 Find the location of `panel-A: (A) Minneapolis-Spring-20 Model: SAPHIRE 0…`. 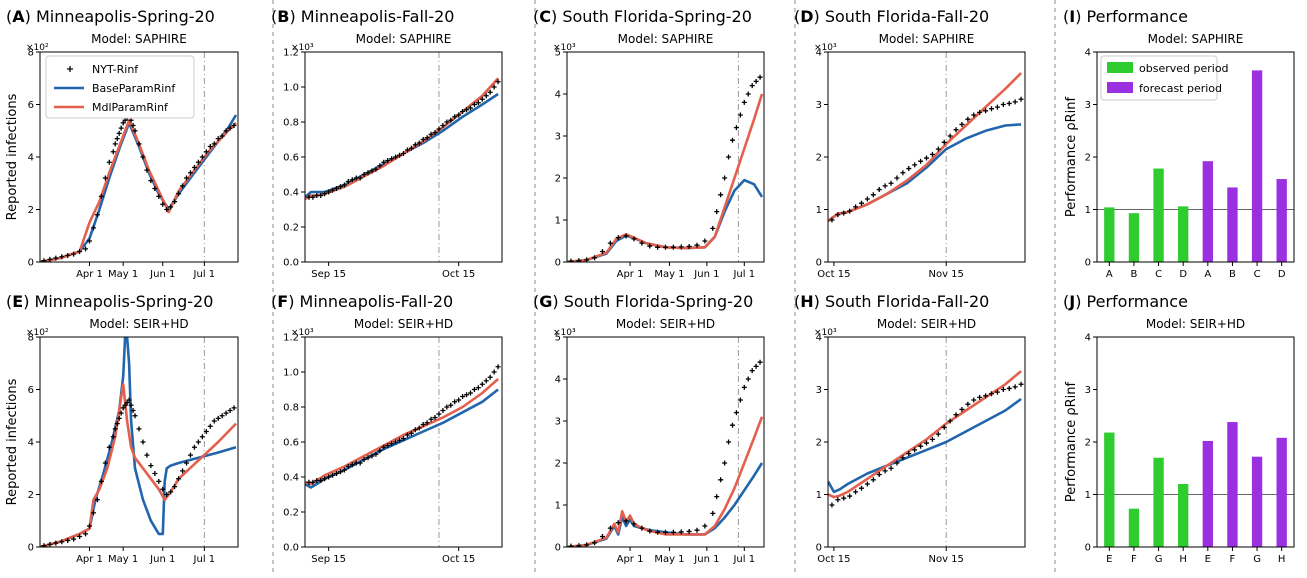

panel-A: (A) Minneapolis-Spring-20 Model: SAPHIRE 0… is located at coordinates (122, 143).